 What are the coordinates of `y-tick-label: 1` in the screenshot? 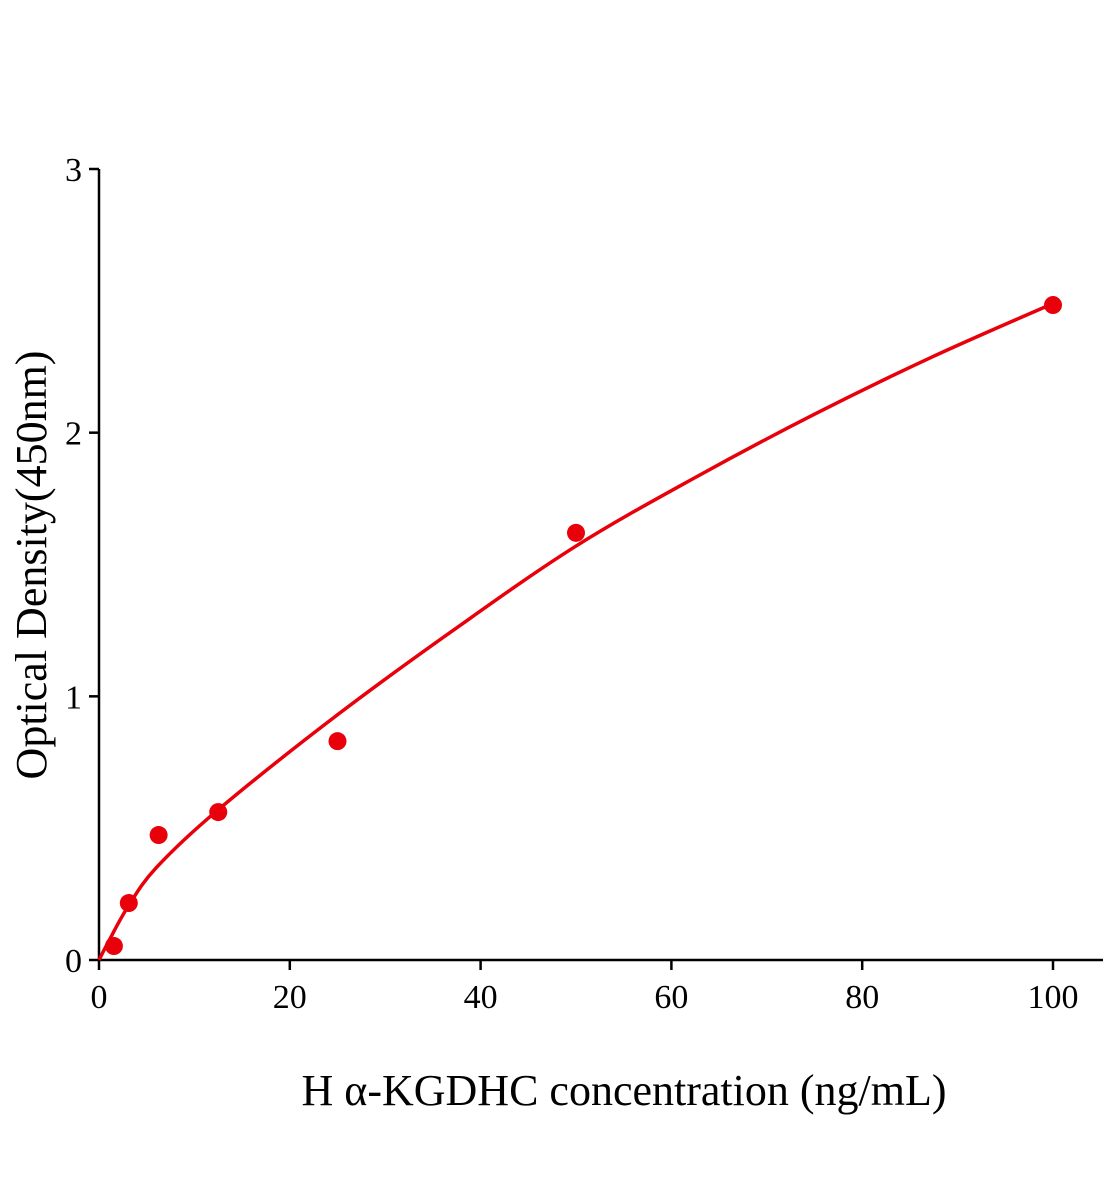 It's located at (73, 697).